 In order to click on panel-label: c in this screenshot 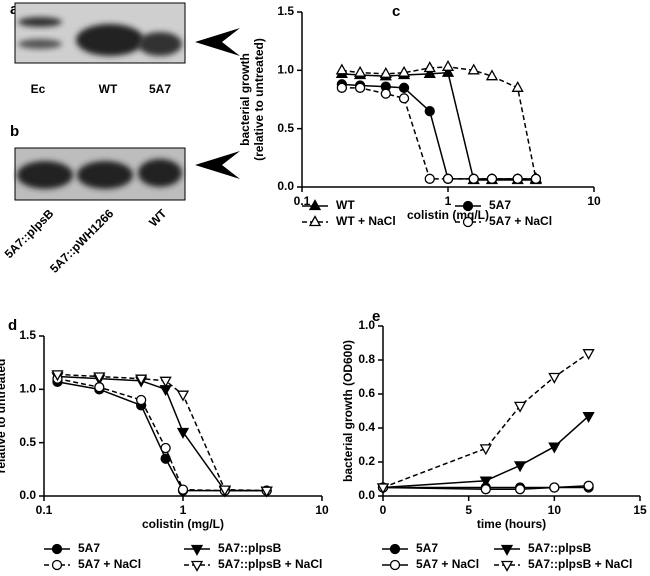, I will do `click(396, 11)`.